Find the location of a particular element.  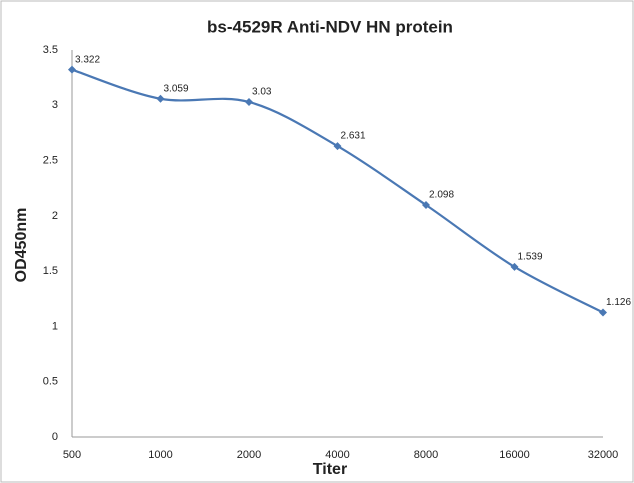

x-axis-title: Titer is located at coordinates (330, 469).